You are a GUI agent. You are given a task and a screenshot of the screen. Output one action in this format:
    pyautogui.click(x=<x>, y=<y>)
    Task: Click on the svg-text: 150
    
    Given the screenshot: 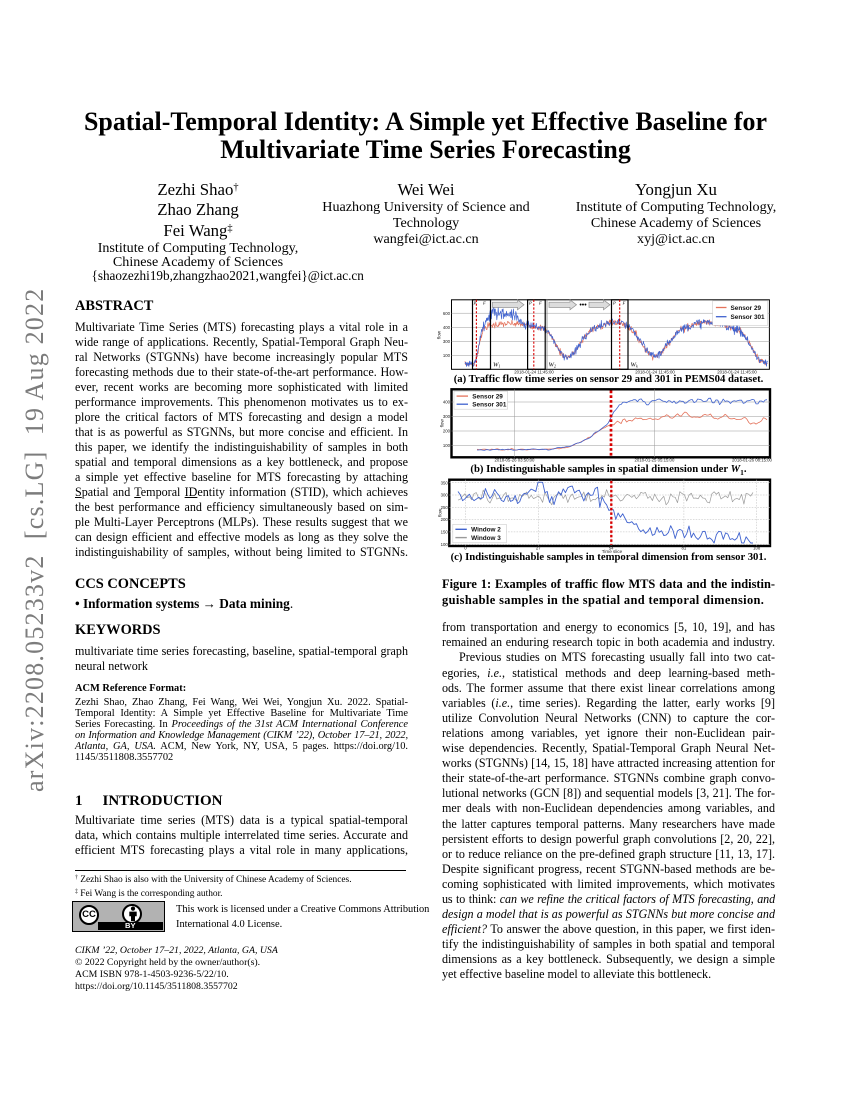 What is the action you would take?
    pyautogui.click(x=445, y=532)
    